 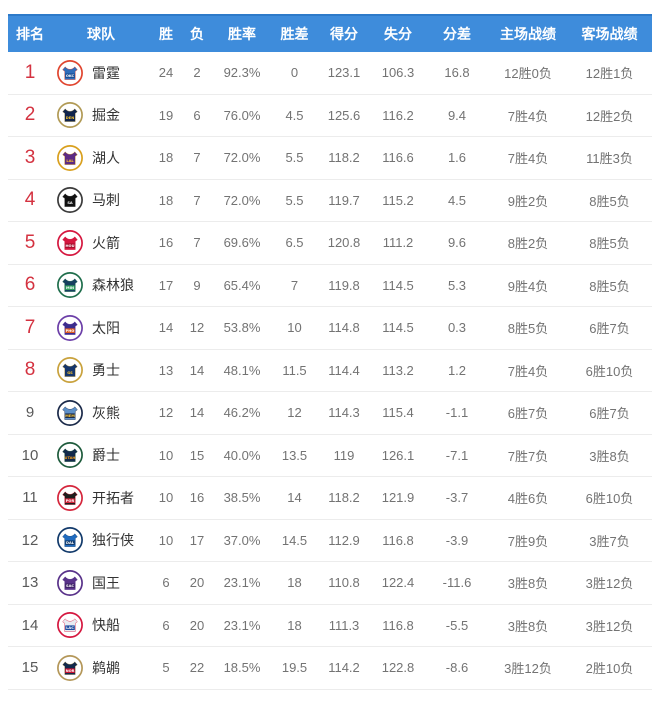 I want to click on team-link: DAL 独行侠, so click(x=101, y=540).